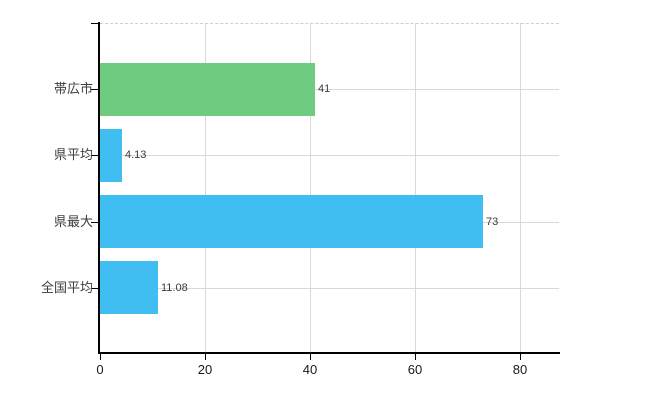 The width and height of the screenshot is (650, 400). Describe the element at coordinates (329, 23) in the screenshot. I see `plot-top-gridline` at that location.